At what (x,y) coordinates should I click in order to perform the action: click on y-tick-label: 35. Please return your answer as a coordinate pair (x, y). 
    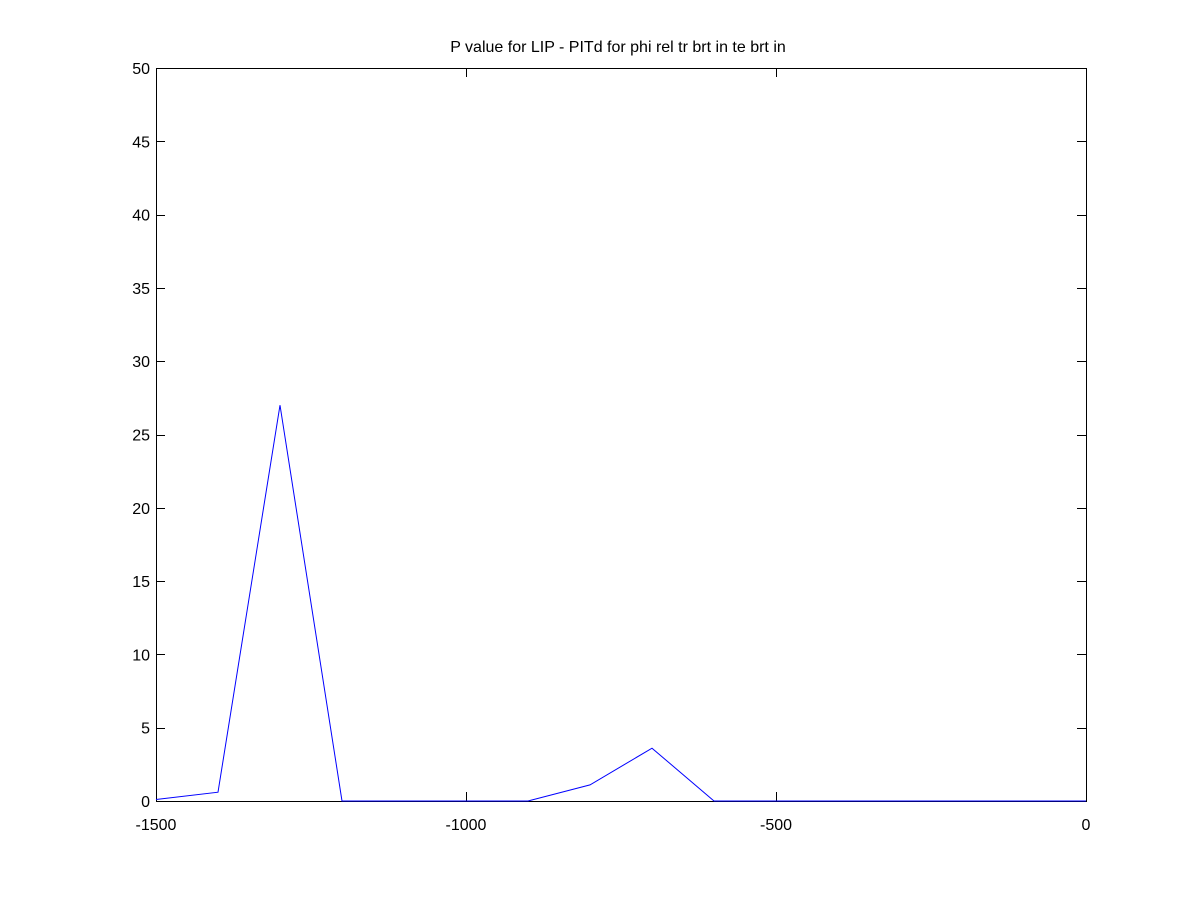
    Looking at the image, I should click on (141, 289).